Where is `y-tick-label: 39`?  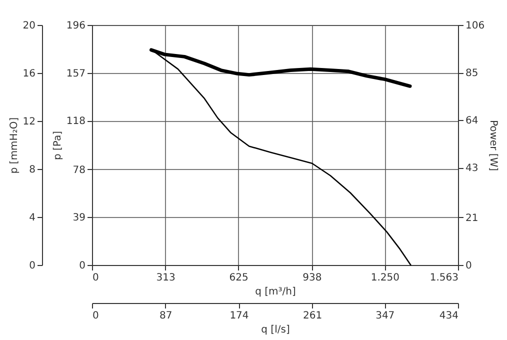
y-tick-label: 39 is located at coordinates (79, 218).